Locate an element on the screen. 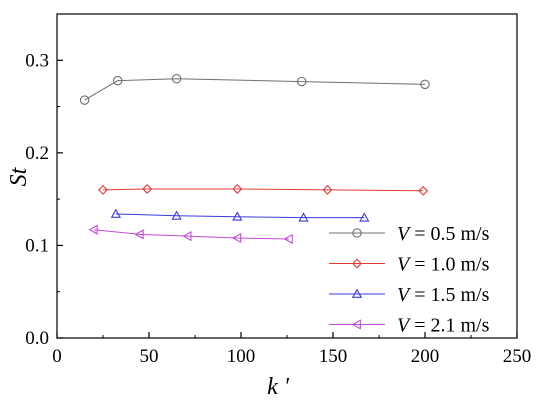  legend-item: V = 1.5 m/s is located at coordinates (409, 295).